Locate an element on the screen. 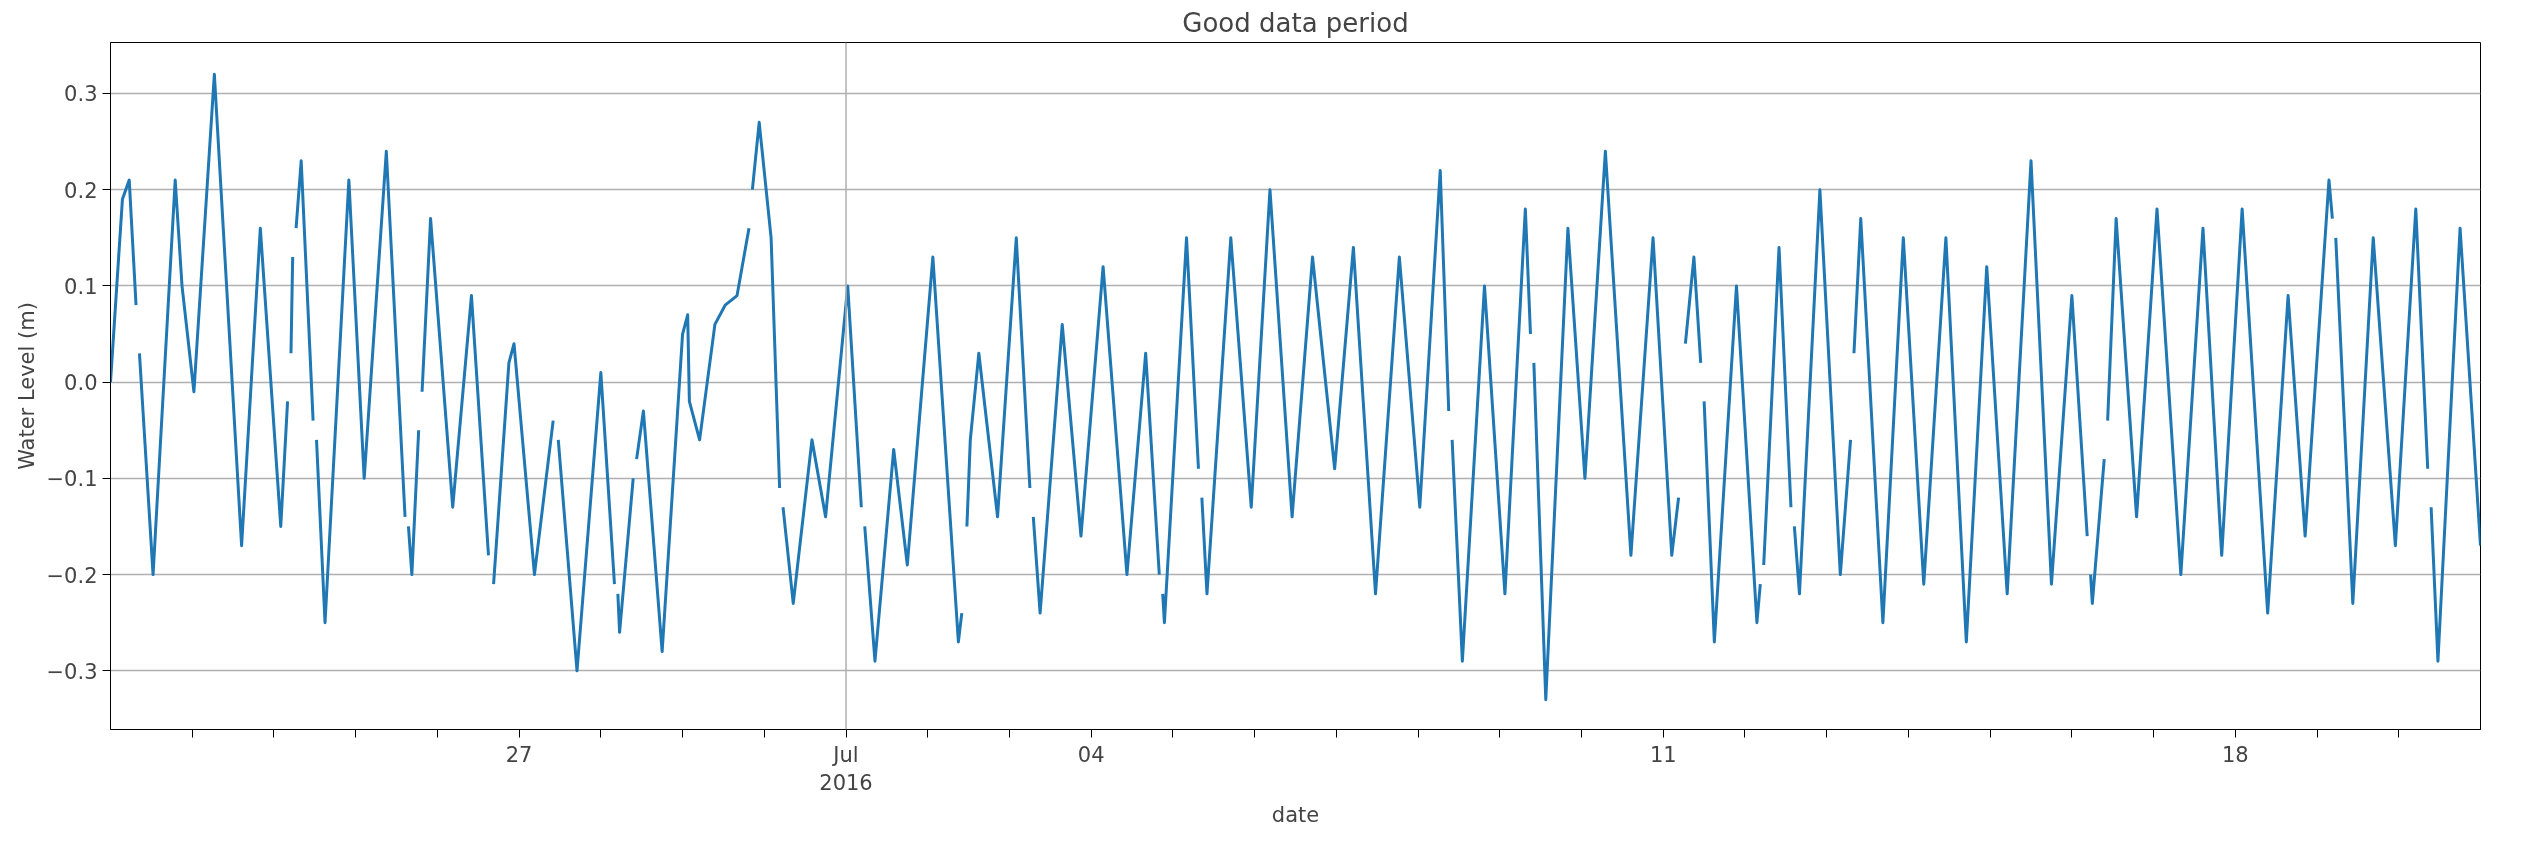  y-tick-label: −0.2 is located at coordinates (72, 575).